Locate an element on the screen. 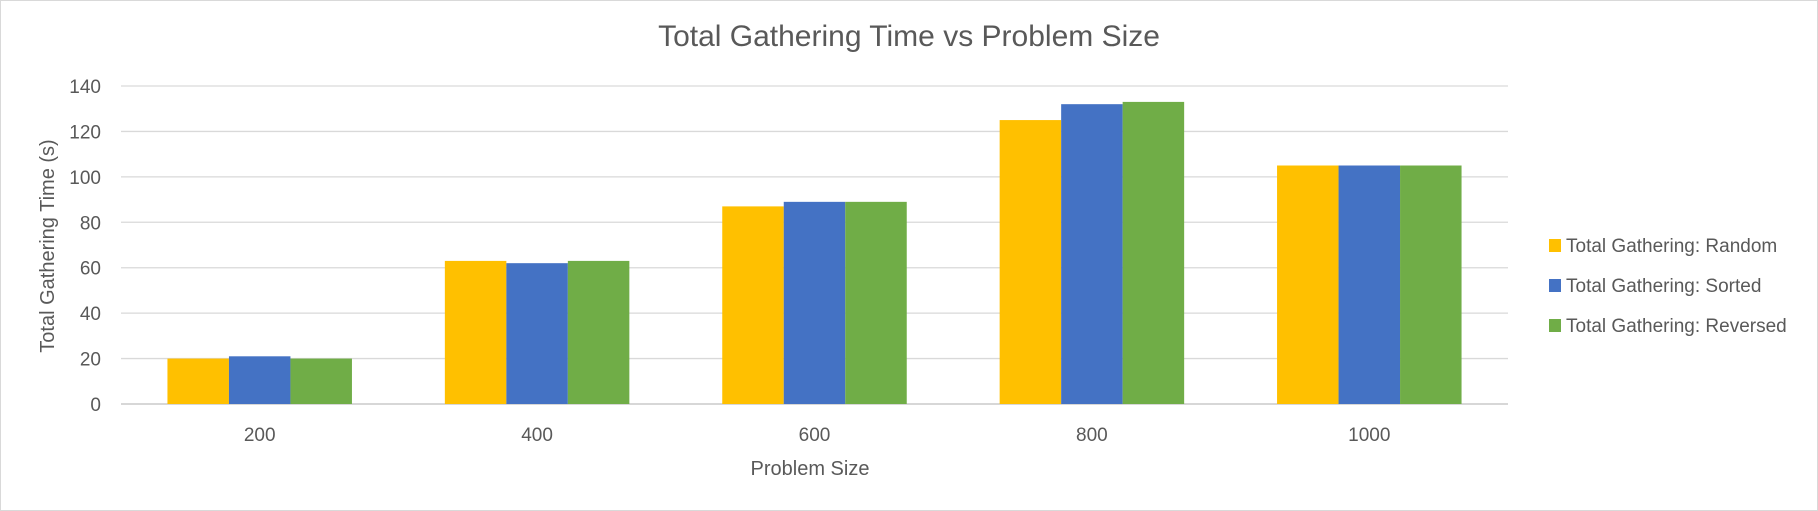 The width and height of the screenshot is (1818, 511). y-tick-label: 140 is located at coordinates (85, 87).